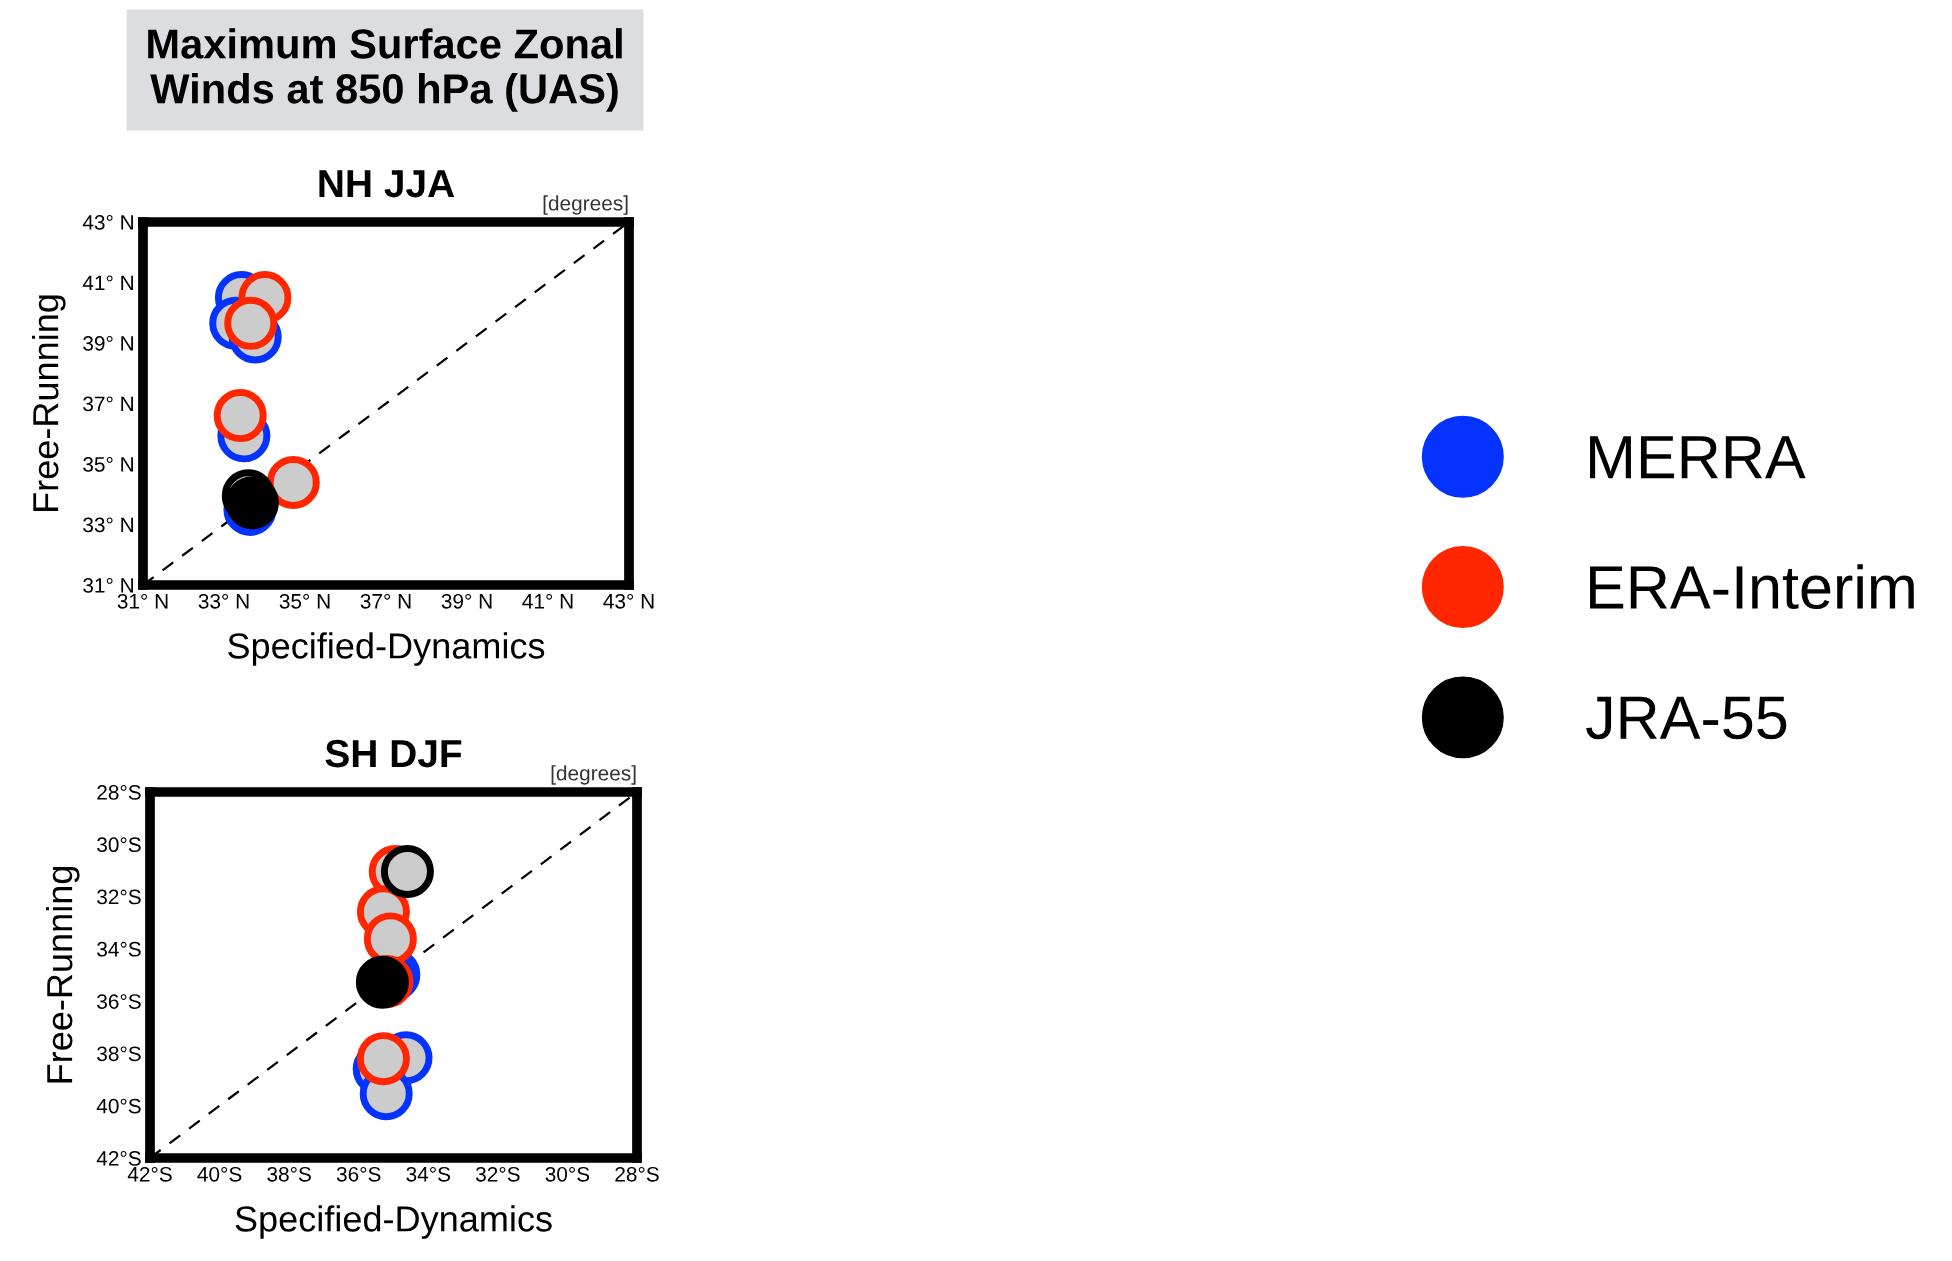 This screenshot has width=1952, height=1261. Describe the element at coordinates (119, 792) in the screenshot. I see `y-tick-label: 28°S` at that location.